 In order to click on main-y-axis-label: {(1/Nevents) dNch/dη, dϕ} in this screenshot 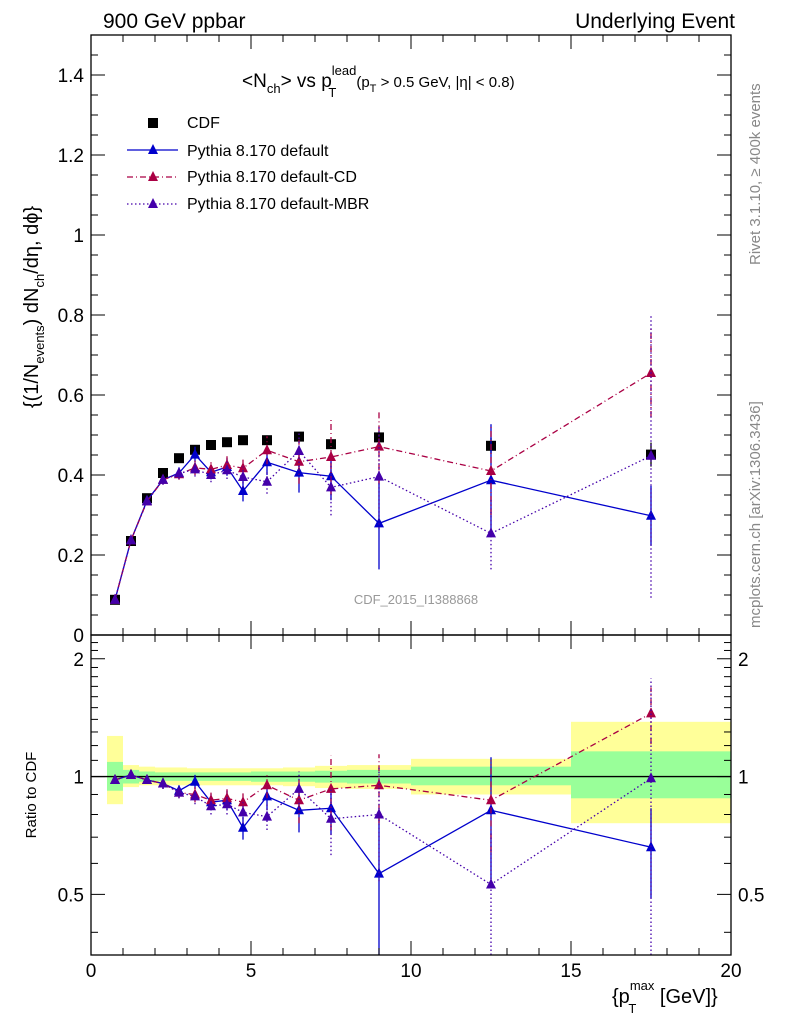, I will do `click(34, 307)`.